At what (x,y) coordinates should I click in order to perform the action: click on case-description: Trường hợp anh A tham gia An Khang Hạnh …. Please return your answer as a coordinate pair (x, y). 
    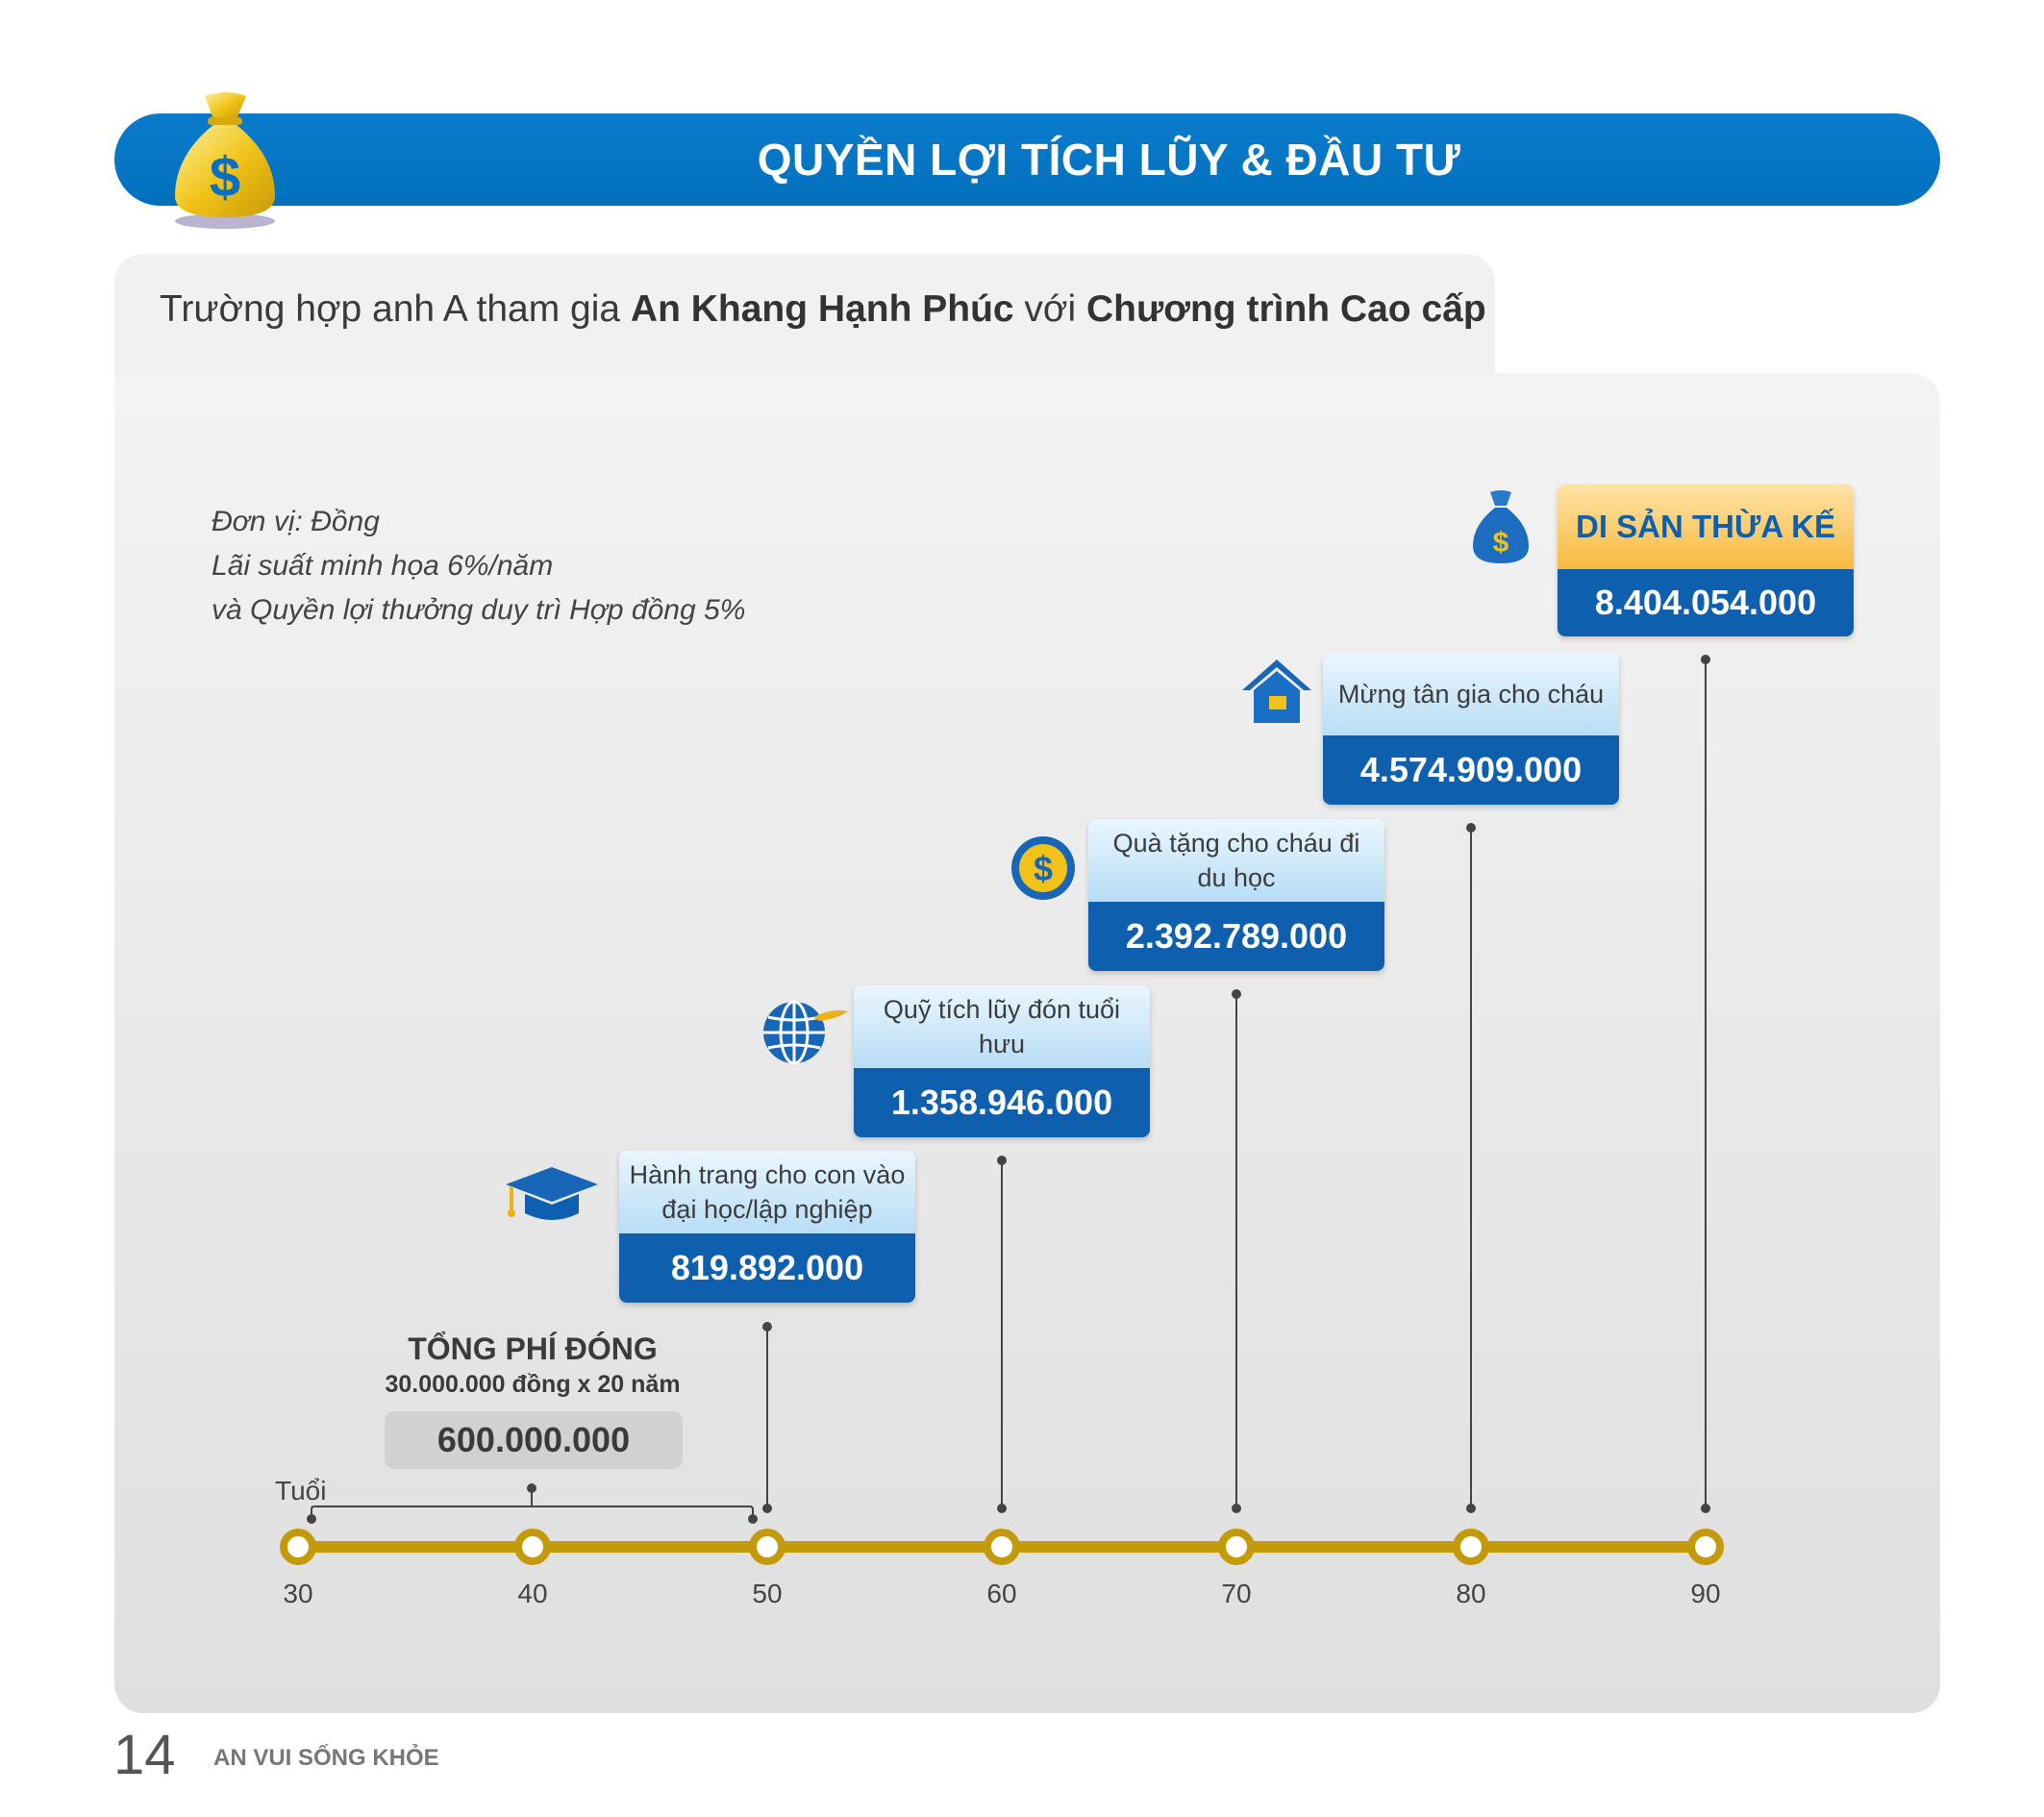
    Looking at the image, I should click on (823, 309).